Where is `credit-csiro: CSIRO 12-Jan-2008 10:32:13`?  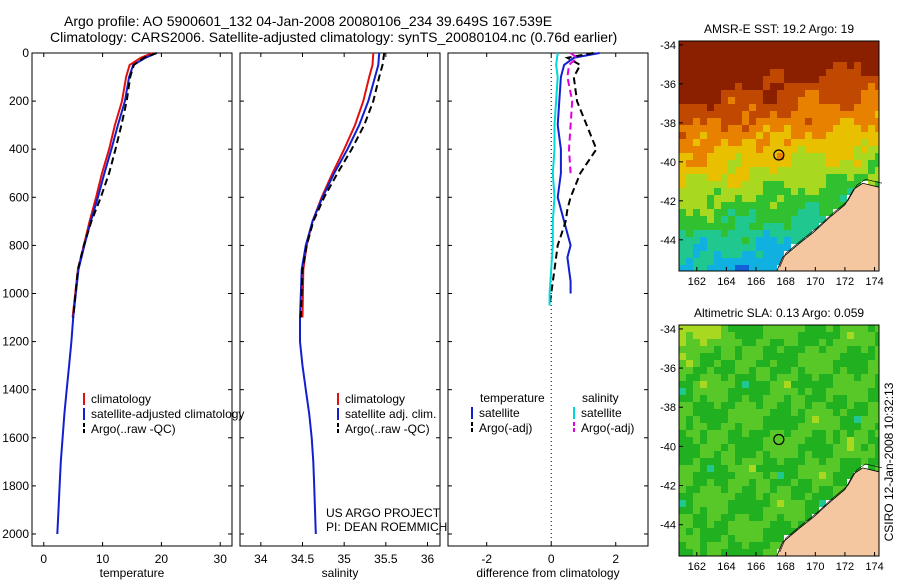
credit-csiro: CSIRO 12-Jan-2008 10:32:13 is located at coordinates (889, 461).